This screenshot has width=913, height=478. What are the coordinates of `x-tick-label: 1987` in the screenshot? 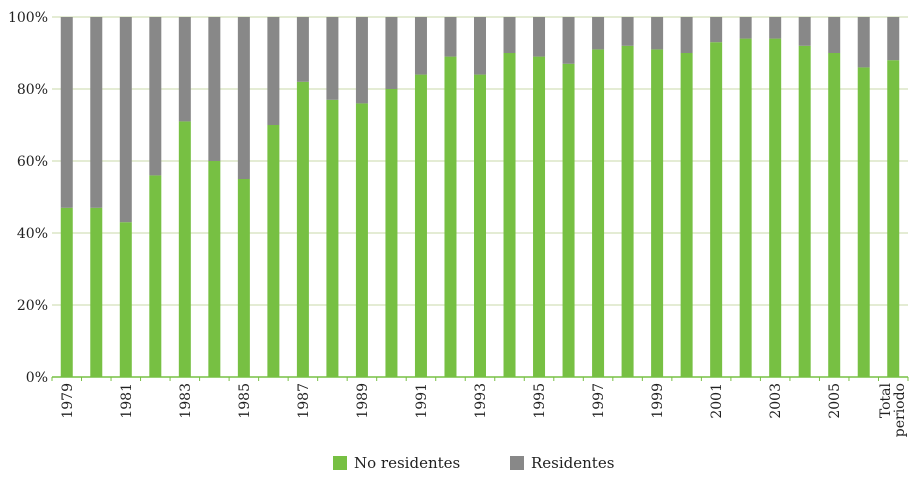 It's located at (304, 401).